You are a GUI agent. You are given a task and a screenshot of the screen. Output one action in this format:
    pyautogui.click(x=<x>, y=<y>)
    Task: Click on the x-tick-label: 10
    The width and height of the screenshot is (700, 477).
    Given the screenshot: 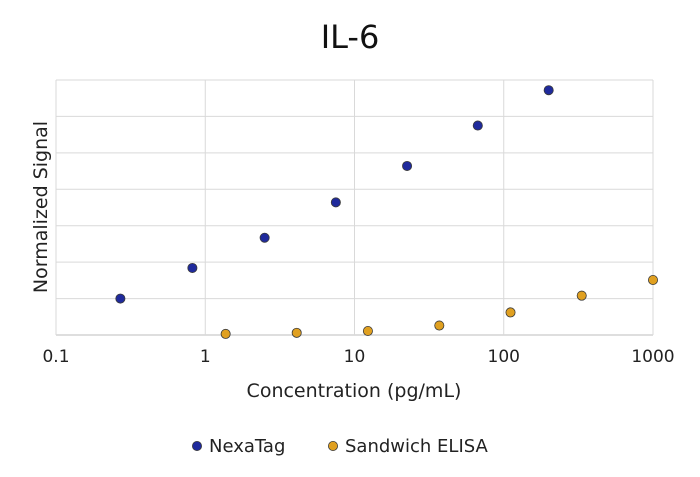 What is the action you would take?
    pyautogui.click(x=355, y=357)
    